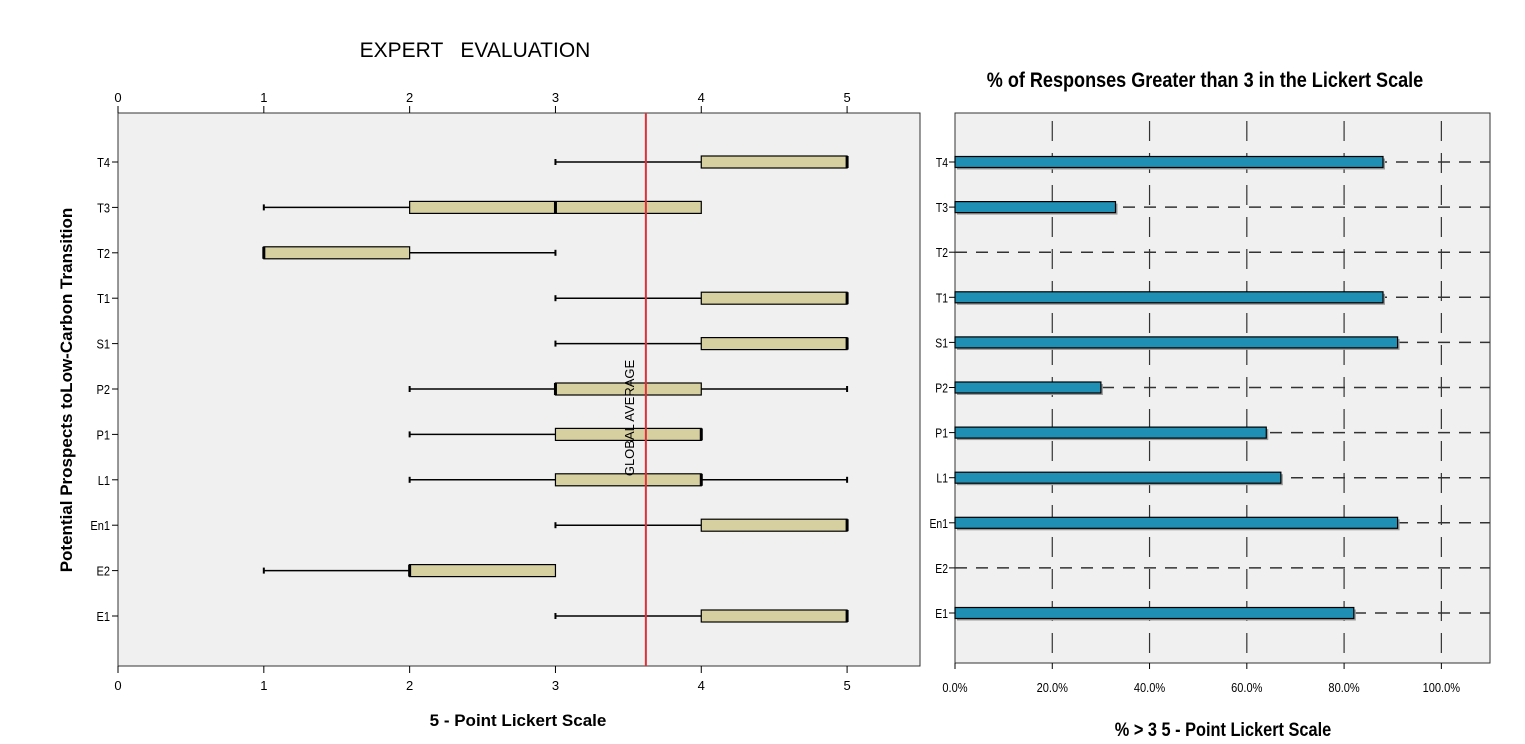 This screenshot has height=744, width=1525. Describe the element at coordinates (1223, 729) in the screenshot. I see `bar-x-axis-label: % > 3 5 - Point Lickert Scale` at that location.